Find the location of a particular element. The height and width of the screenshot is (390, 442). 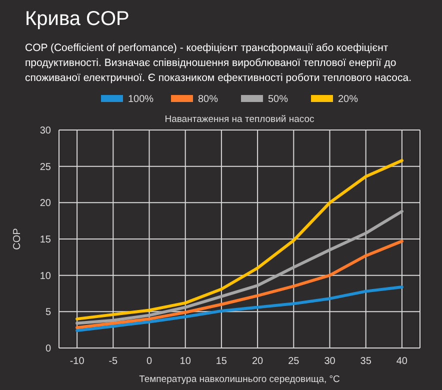

legend-label: 20% is located at coordinates (348, 99).